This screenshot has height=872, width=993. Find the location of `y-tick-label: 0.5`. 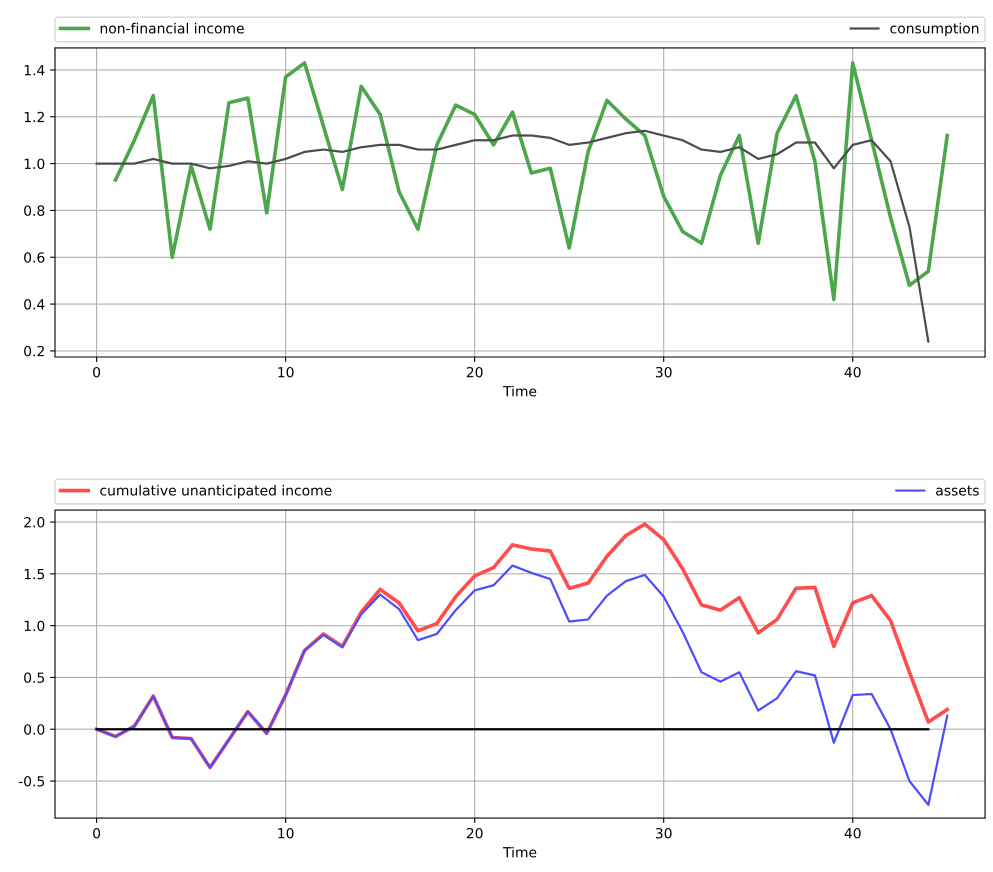

y-tick-label: 0.5 is located at coordinates (34, 677).